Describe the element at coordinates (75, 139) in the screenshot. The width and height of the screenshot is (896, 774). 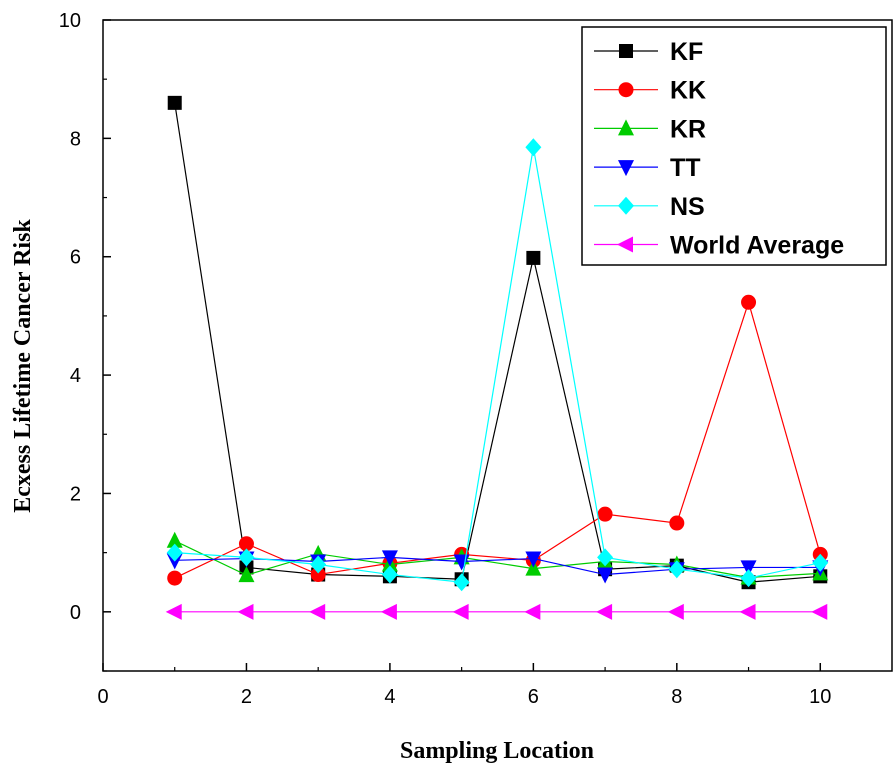
I see `y-tick-label: 8` at that location.